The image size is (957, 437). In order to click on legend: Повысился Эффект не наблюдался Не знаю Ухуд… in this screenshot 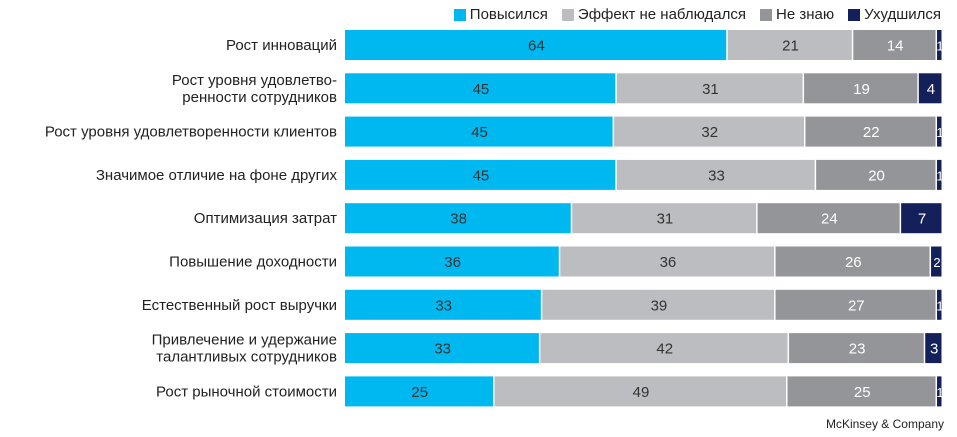, I will do `click(697, 14)`.